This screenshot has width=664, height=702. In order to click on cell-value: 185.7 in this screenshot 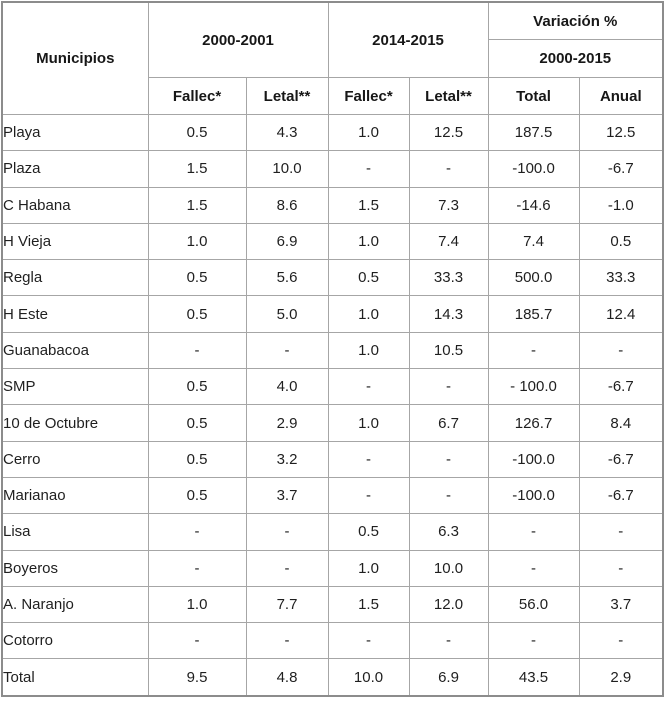, I will do `click(533, 314)`.